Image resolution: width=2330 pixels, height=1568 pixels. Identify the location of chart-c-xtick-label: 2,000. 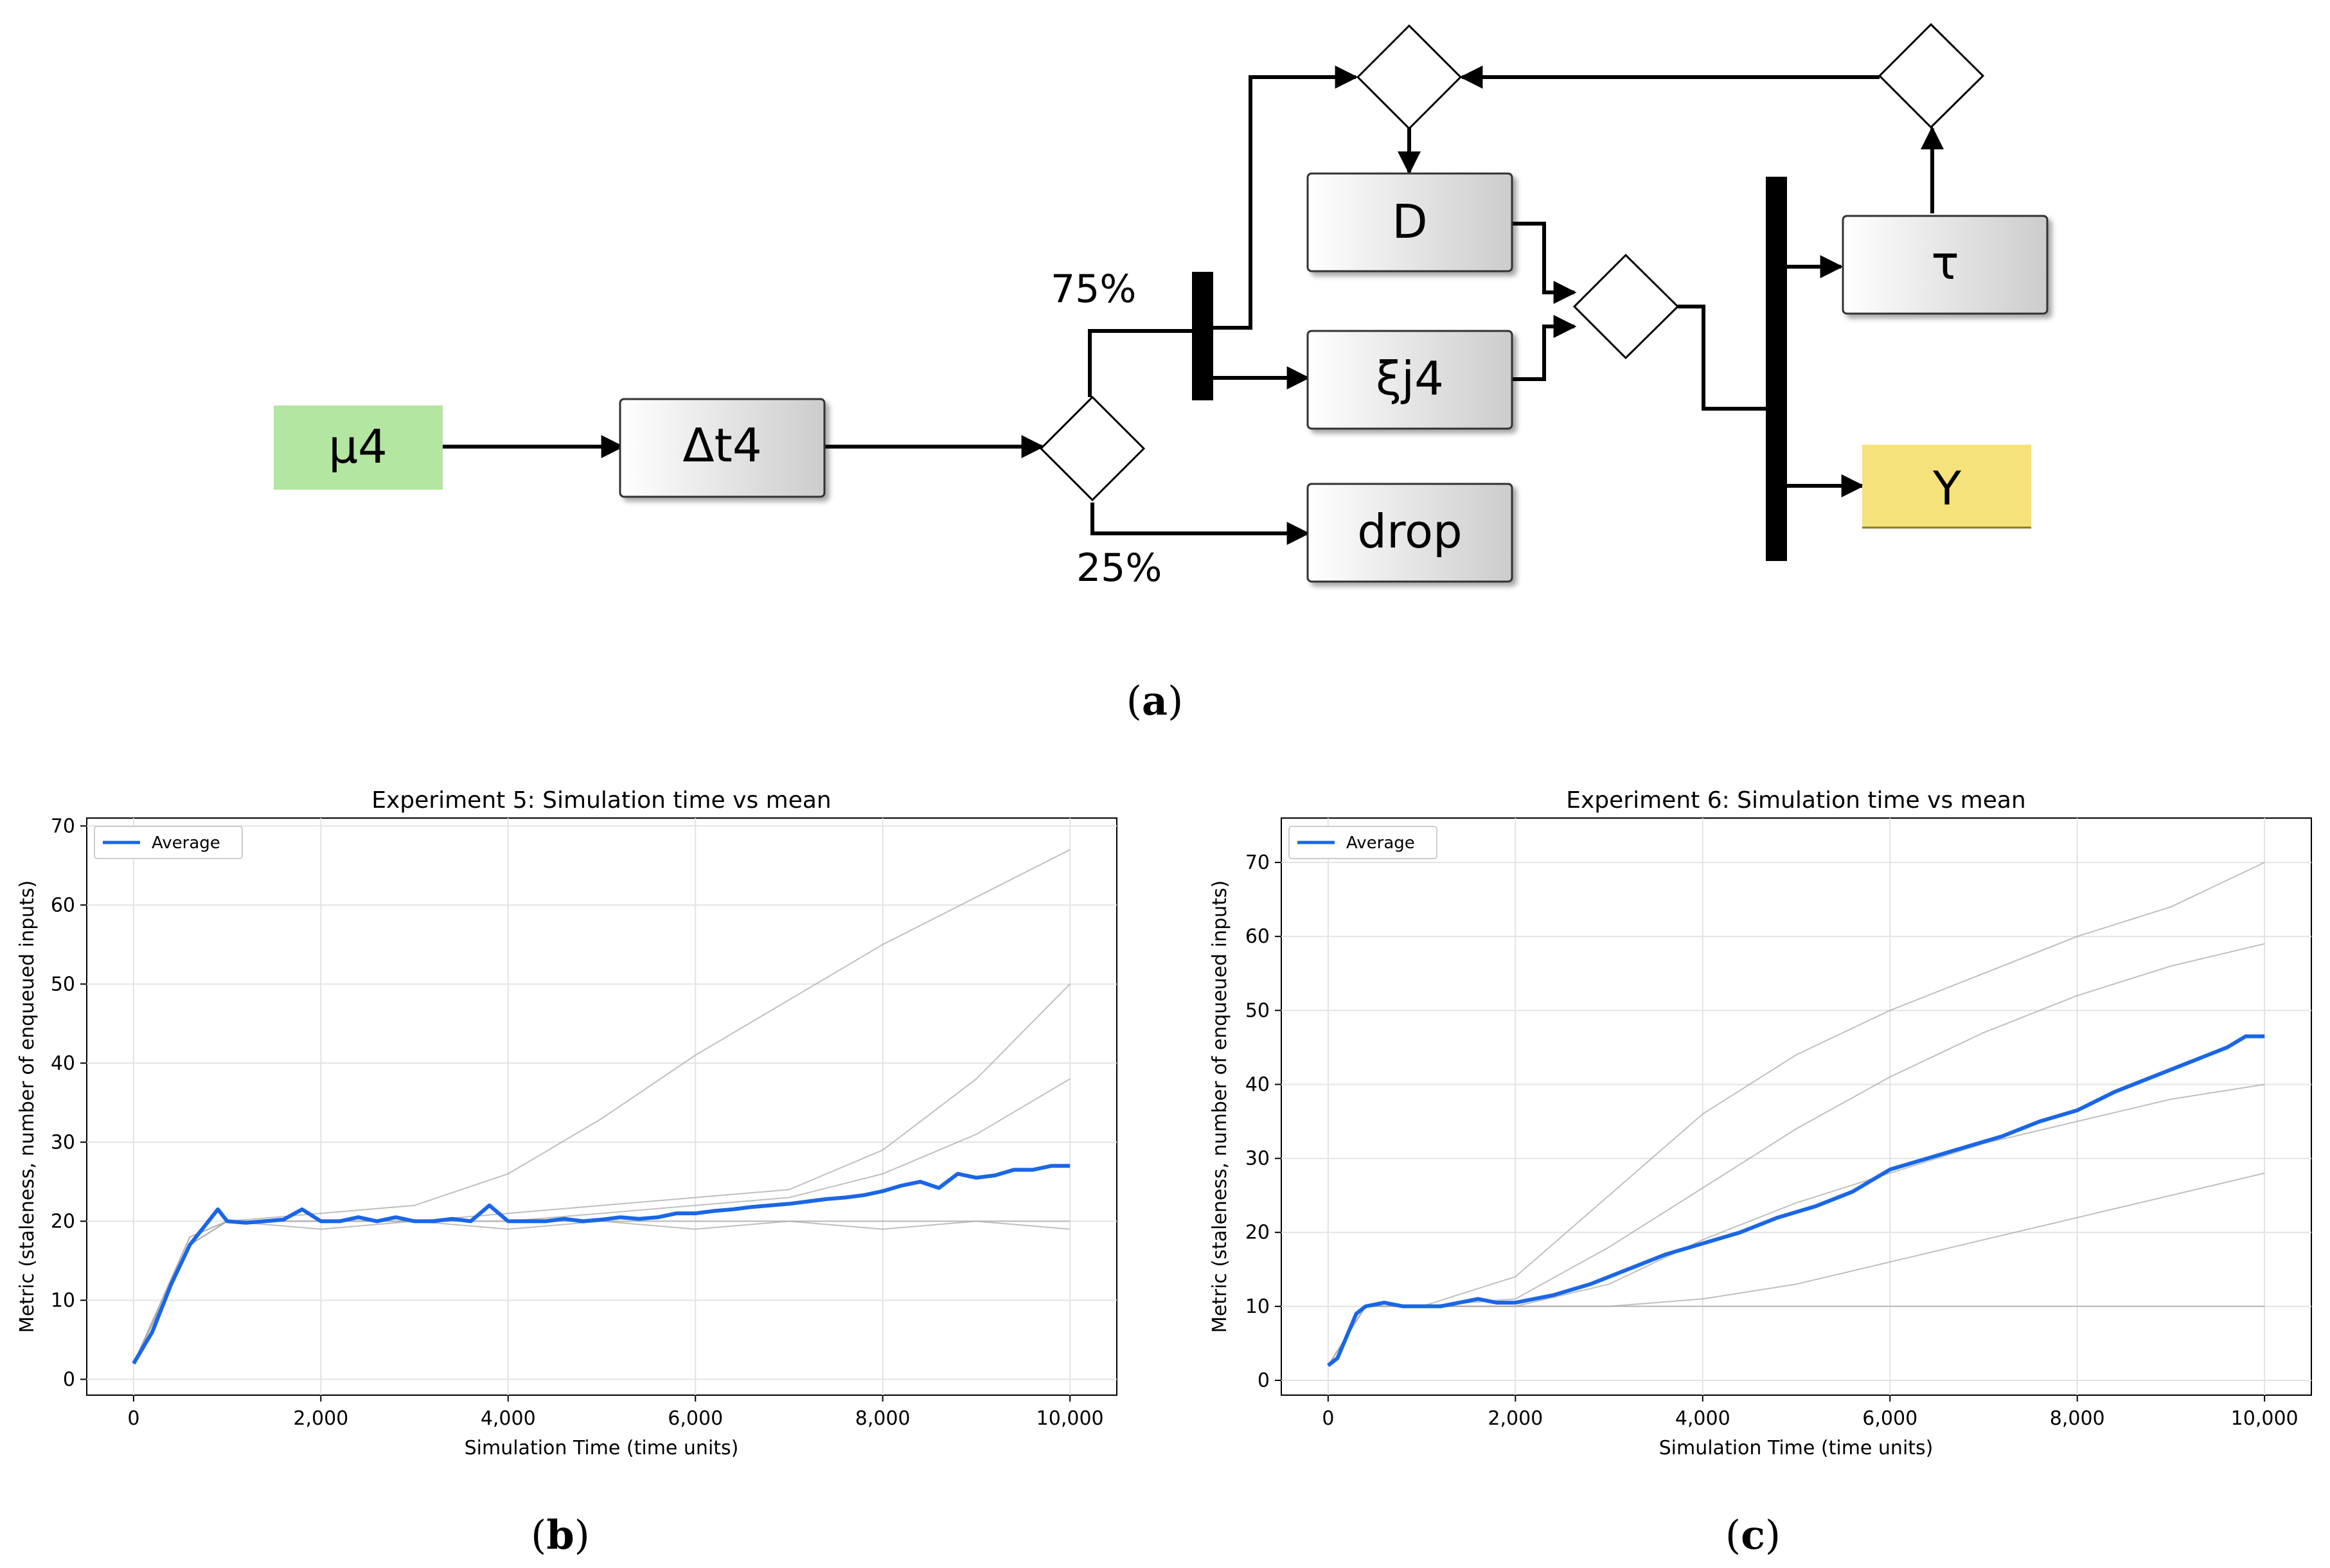
(1515, 1418).